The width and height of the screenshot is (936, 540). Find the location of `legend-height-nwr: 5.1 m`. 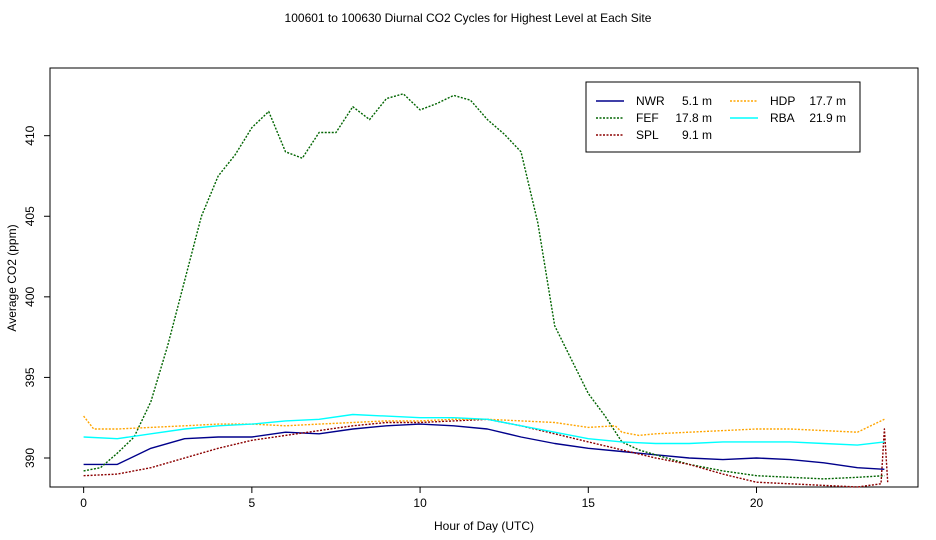

legend-height-nwr: 5.1 m is located at coordinates (697, 101).